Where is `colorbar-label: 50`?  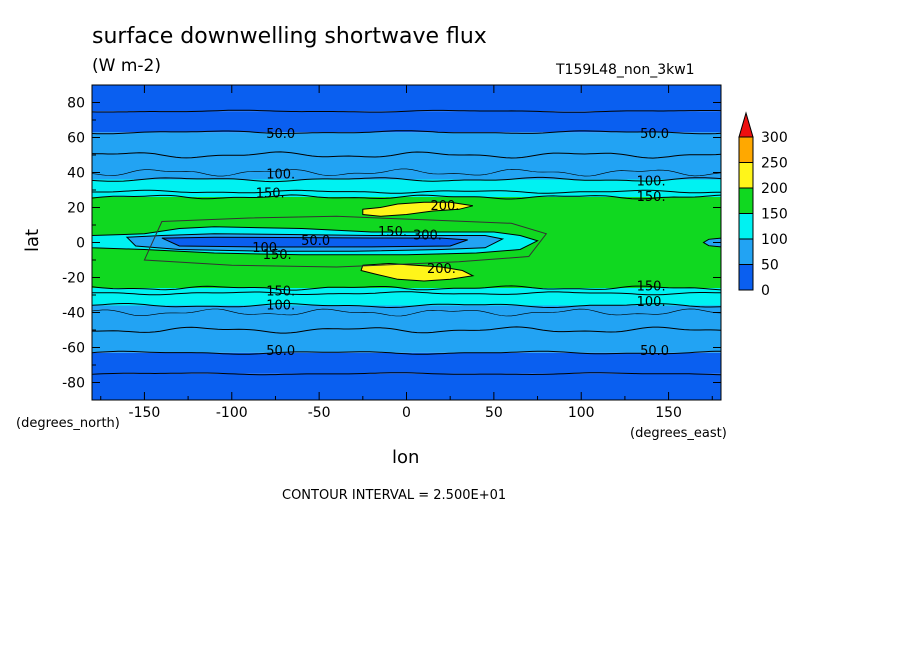
colorbar-label: 50 is located at coordinates (770, 266).